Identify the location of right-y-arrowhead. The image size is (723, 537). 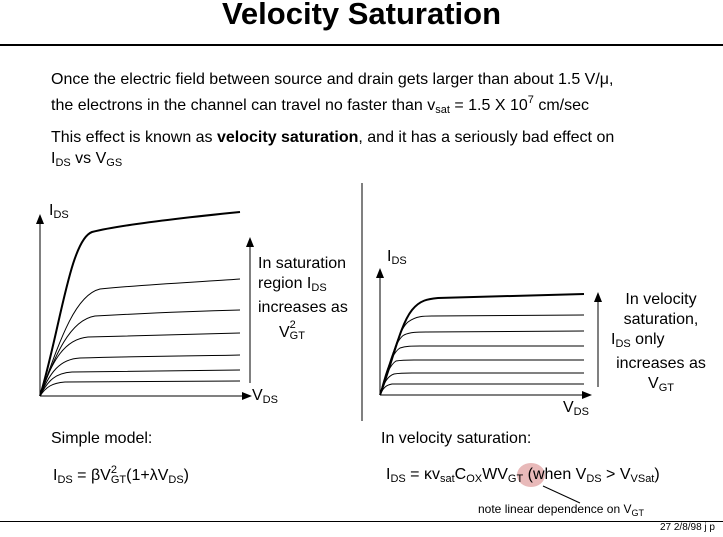
(380, 273).